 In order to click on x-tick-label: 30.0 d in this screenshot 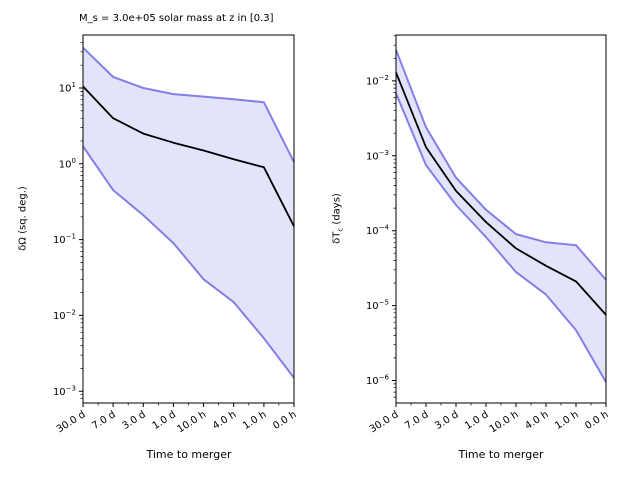, I will do `click(384, 422)`.